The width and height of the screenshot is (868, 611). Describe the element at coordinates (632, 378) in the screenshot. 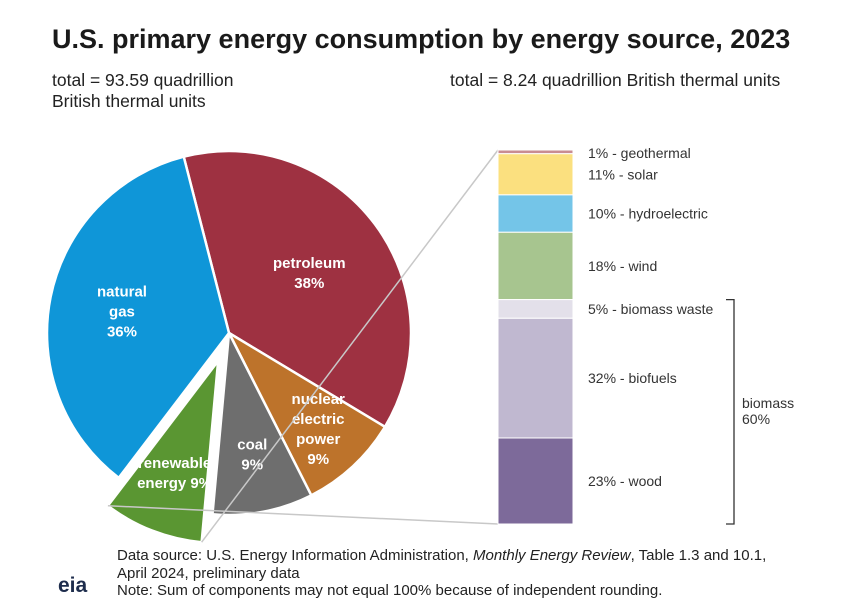

I see `bar-label-biofuels: 32% - biofuels` at that location.